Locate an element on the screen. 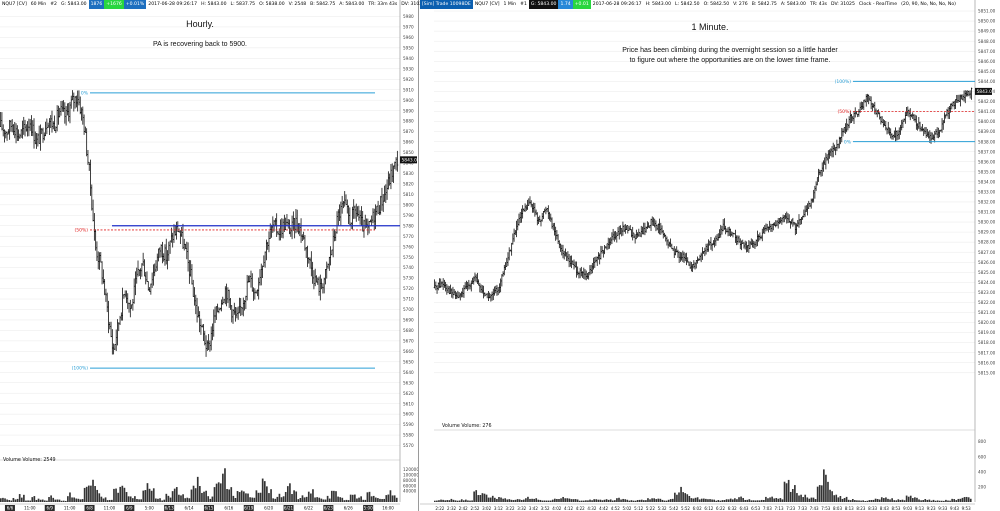  price-tick-label: 5790 is located at coordinates (408, 215).